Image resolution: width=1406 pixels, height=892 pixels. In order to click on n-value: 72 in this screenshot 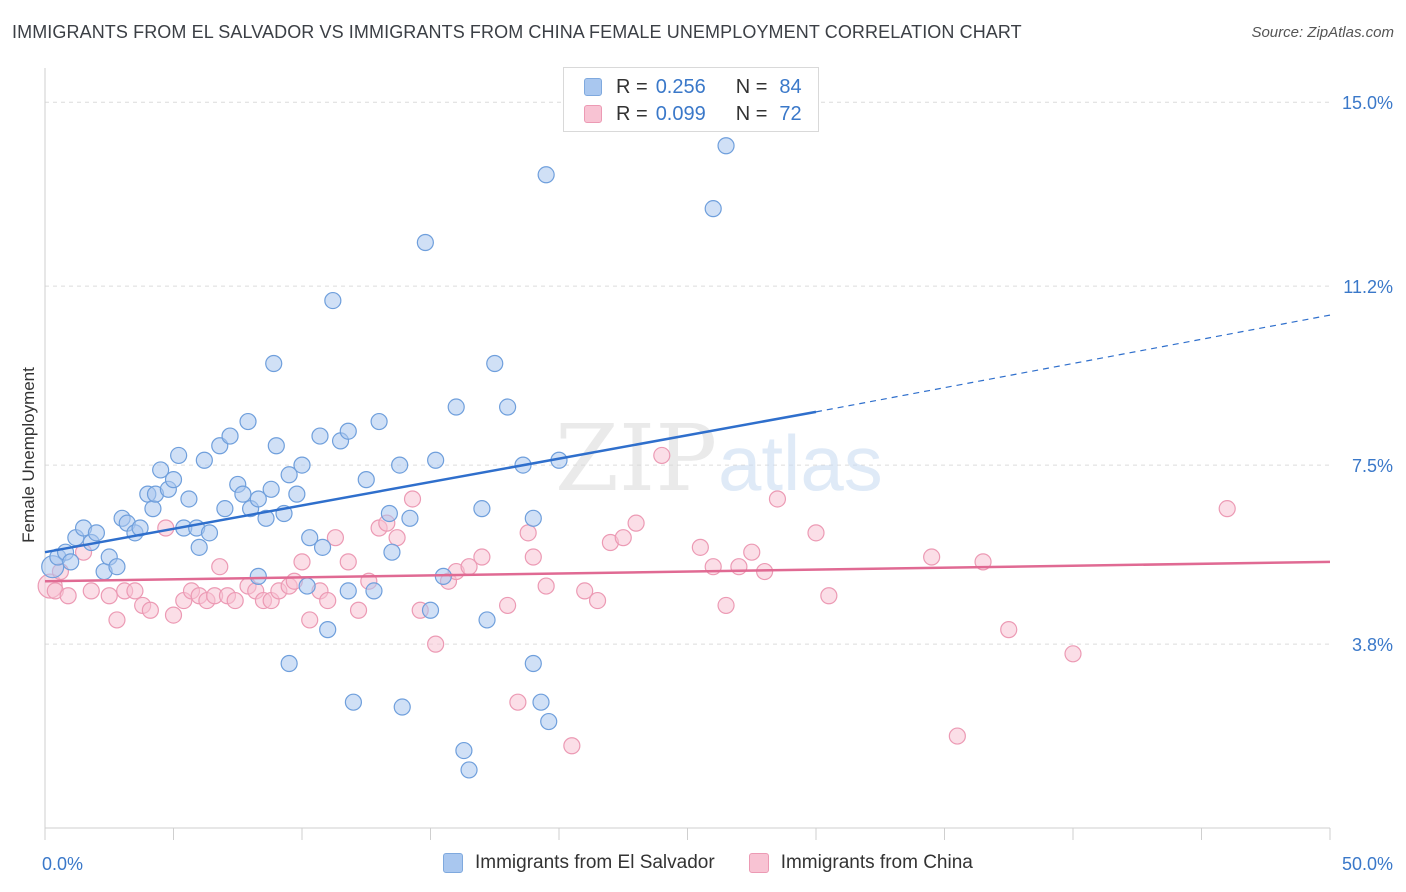, I will do `click(790, 113)`.